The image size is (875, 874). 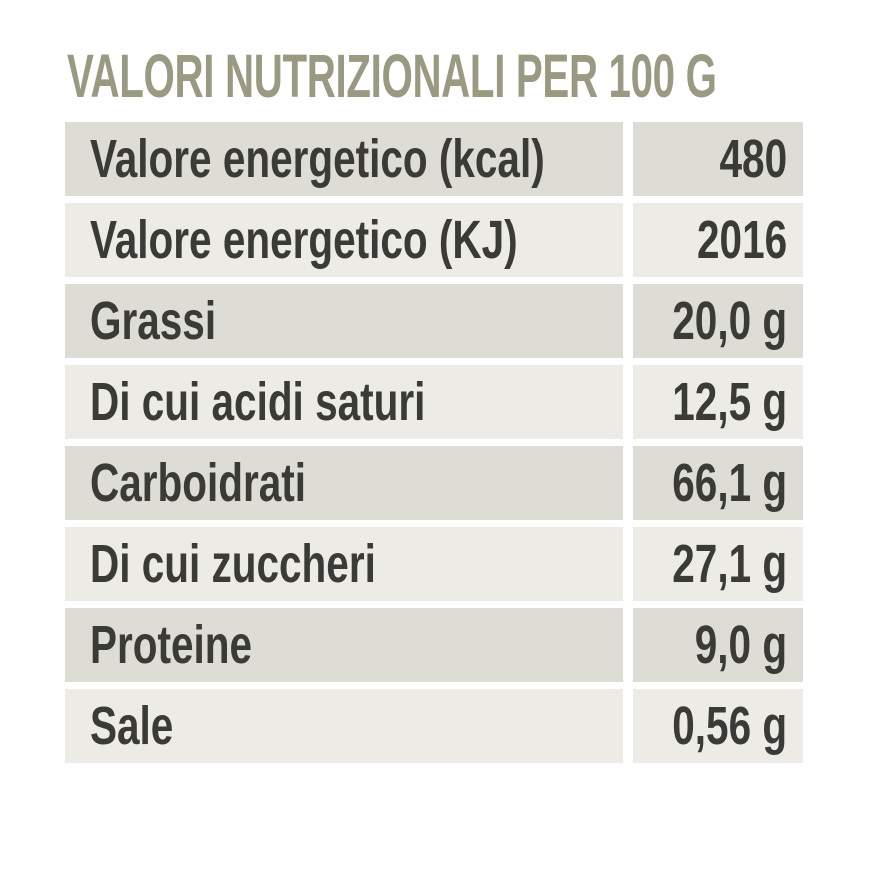 I want to click on row-label: Valore energetico (KJ), so click(x=304, y=239).